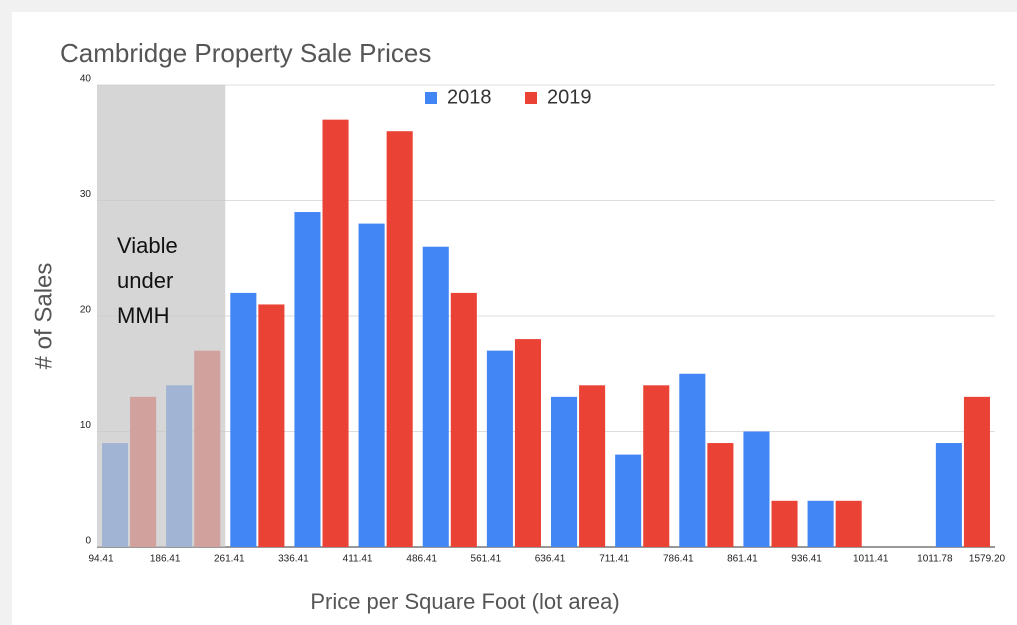 The image size is (1017, 625). Describe the element at coordinates (614, 559) in the screenshot. I see `x-tick-label: 711.41` at that location.